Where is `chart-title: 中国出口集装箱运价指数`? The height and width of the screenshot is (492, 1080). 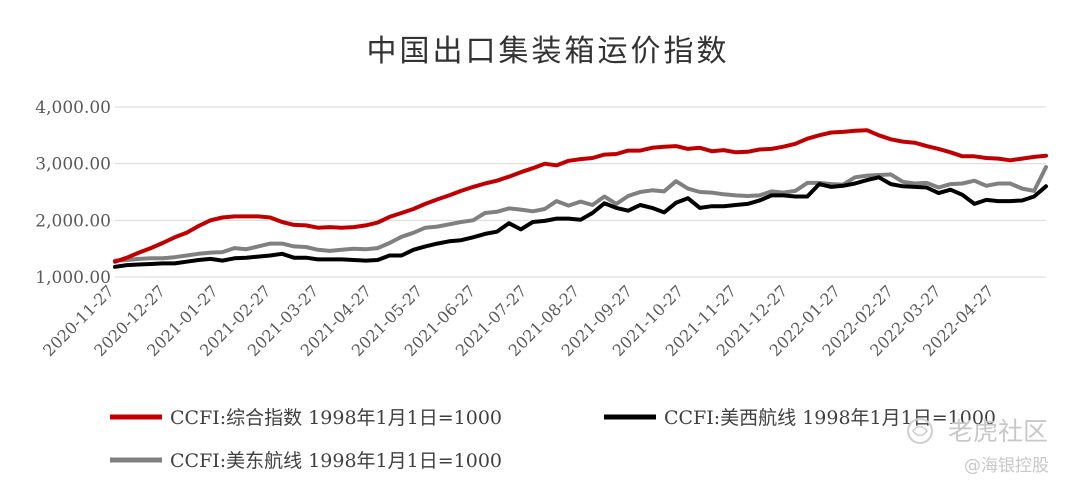
chart-title: 中国出口集装箱运价指数 is located at coordinates (548, 51).